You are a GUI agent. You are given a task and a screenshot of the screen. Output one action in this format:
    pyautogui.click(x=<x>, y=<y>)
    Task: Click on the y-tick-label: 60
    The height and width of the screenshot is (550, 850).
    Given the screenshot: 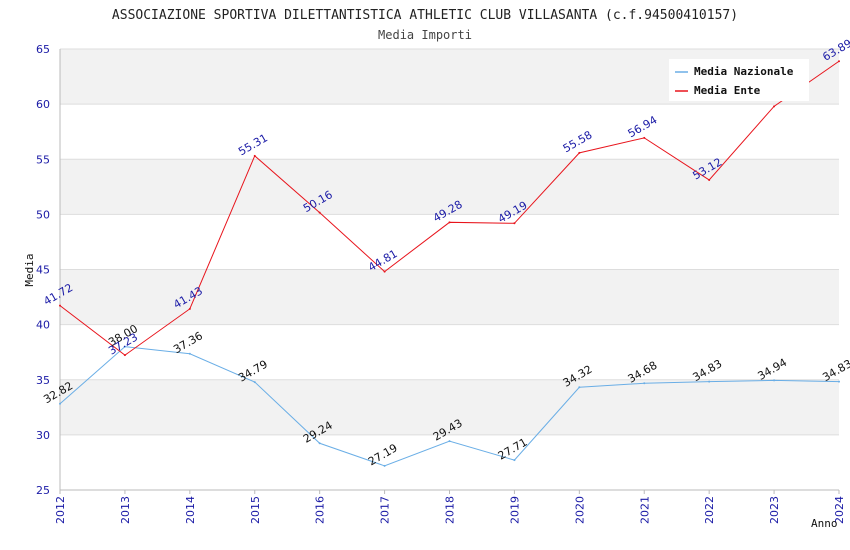 What is the action you would take?
    pyautogui.click(x=43, y=104)
    